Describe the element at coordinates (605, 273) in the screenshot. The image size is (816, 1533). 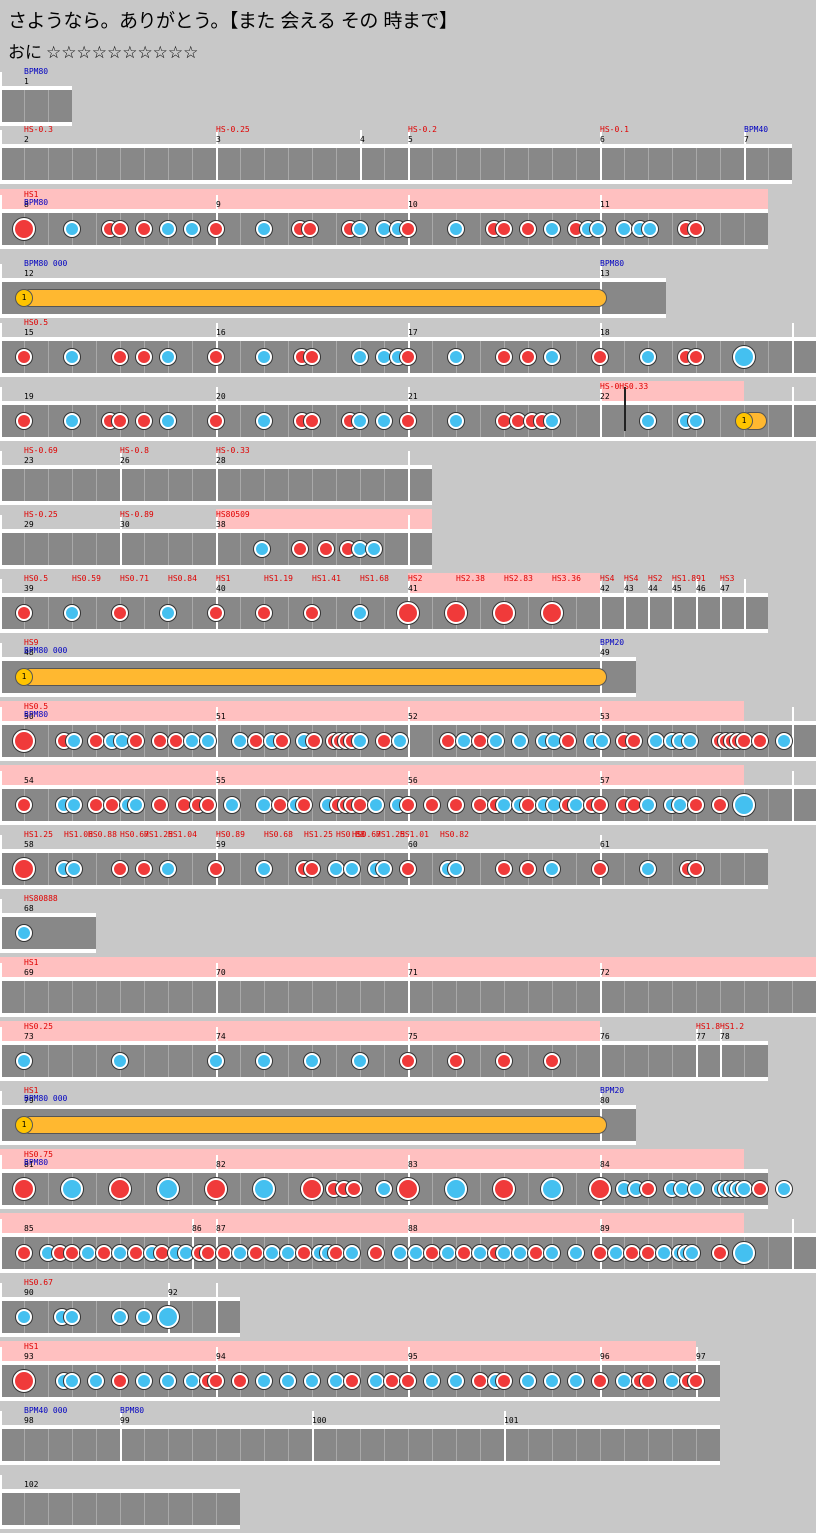
I see `measure-number: 13` at that location.